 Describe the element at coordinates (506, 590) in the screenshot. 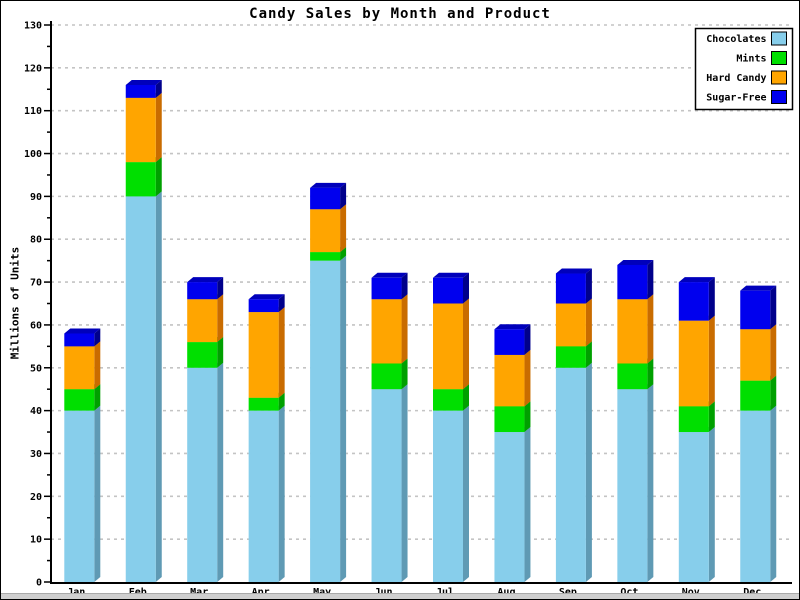

I see `x-tick-label-Aug: Aug` at that location.